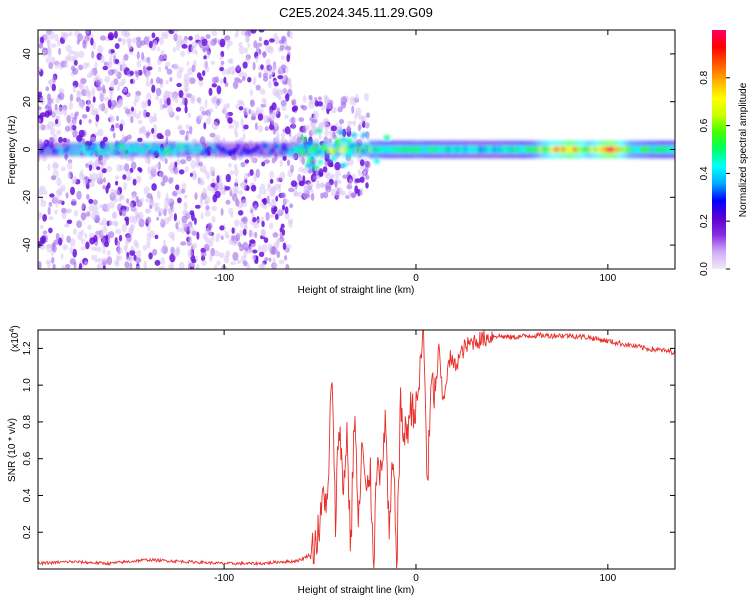  I want to click on ridge-blob, so click(353, 135).